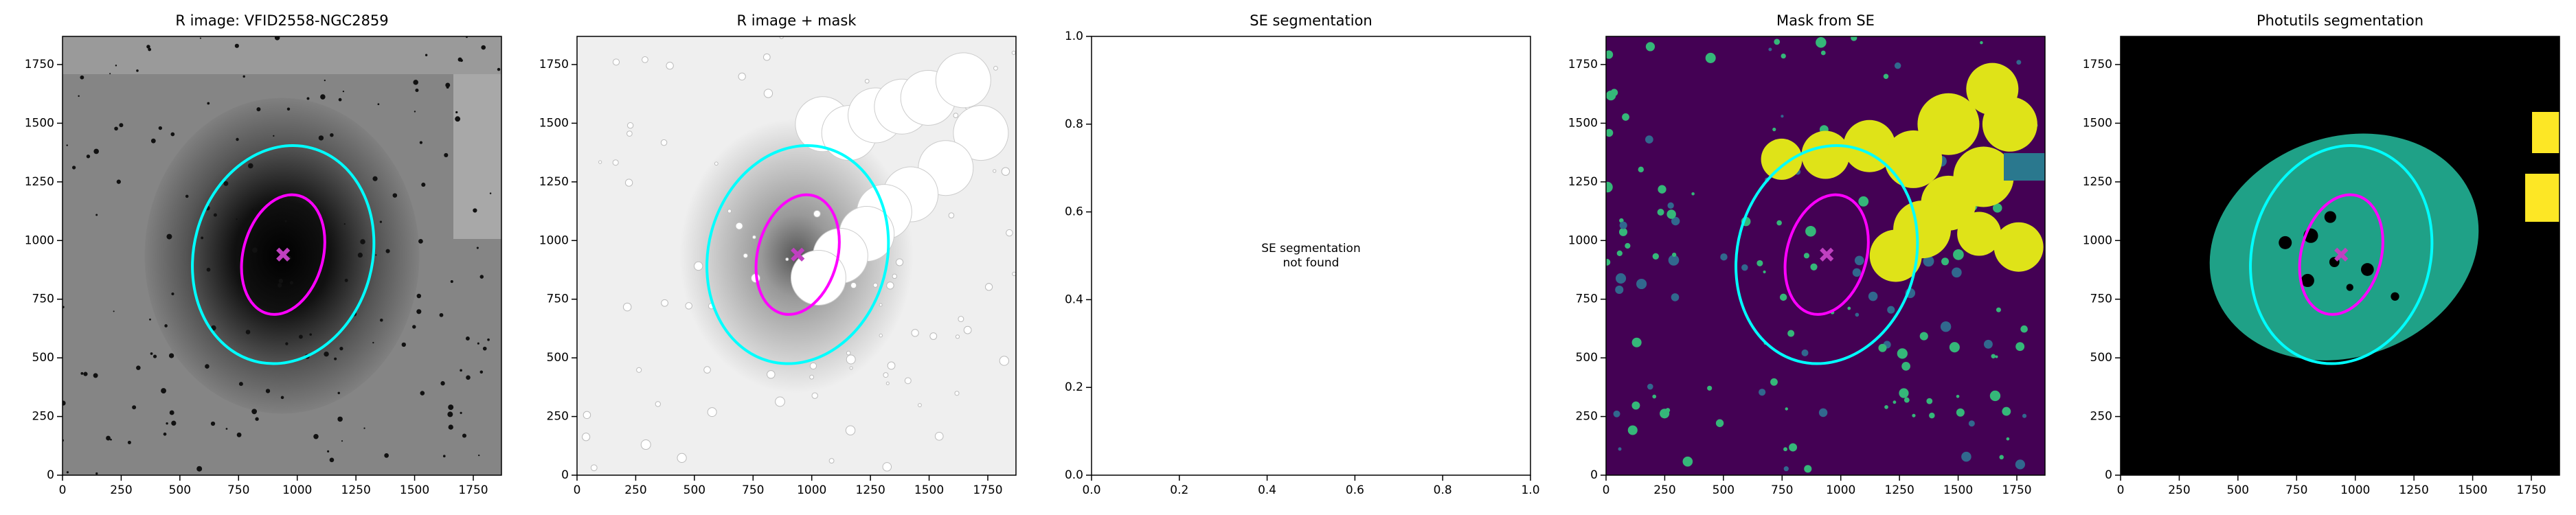 Image resolution: width=2576 pixels, height=515 pixels. Describe the element at coordinates (473, 490) in the screenshot. I see `x-tick-label: 1750` at that location.